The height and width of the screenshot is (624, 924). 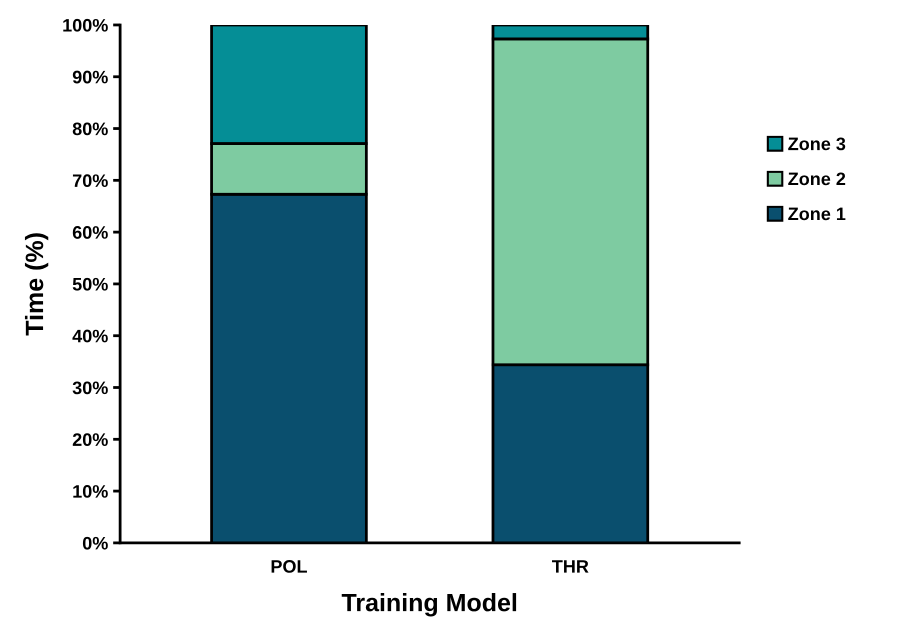 What do you see at coordinates (90, 439) in the screenshot?
I see `y-tick-label: 20%` at bounding box center [90, 439].